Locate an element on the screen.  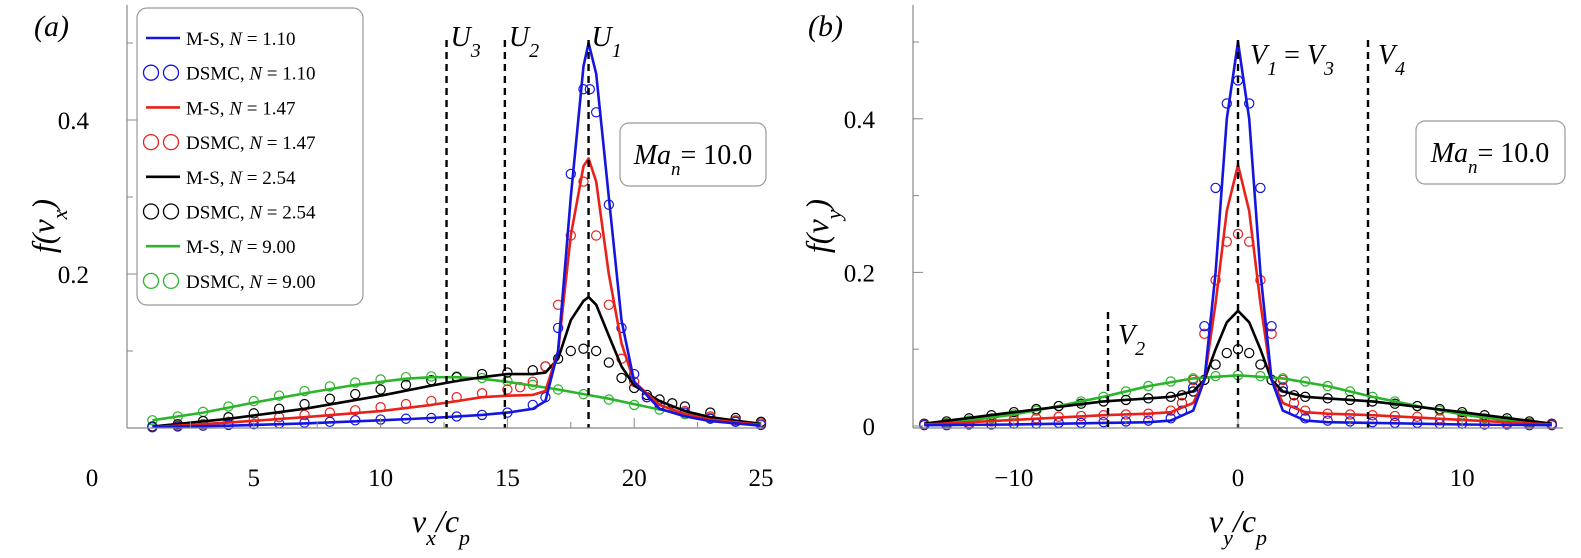
panel-b-annotation-box is located at coordinates (1490, 152).